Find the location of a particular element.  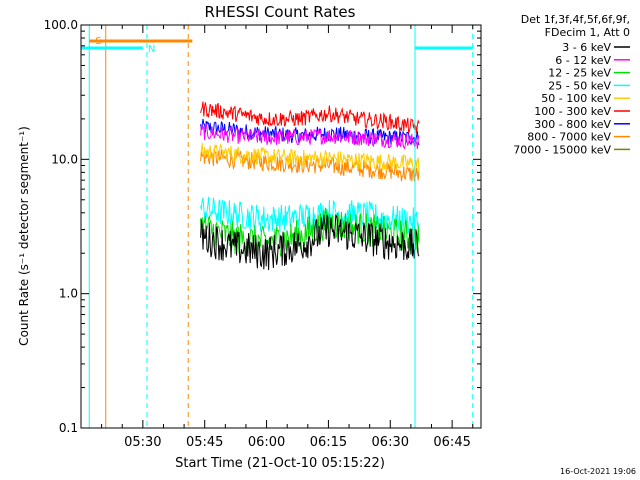

legend-entry-label: 7000 - 15000 keV is located at coordinates (562, 149).